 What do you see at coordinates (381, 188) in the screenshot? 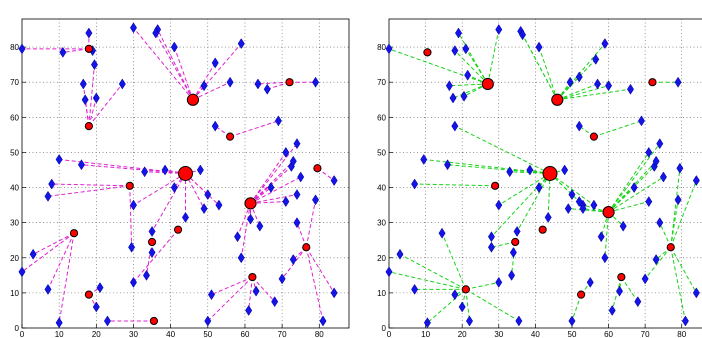
I see `y-tick-label: 40` at bounding box center [381, 188].